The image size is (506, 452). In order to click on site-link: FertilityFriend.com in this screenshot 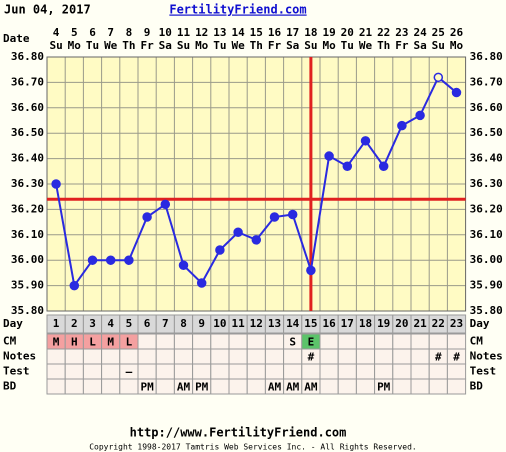, I will do `click(237, 10)`.